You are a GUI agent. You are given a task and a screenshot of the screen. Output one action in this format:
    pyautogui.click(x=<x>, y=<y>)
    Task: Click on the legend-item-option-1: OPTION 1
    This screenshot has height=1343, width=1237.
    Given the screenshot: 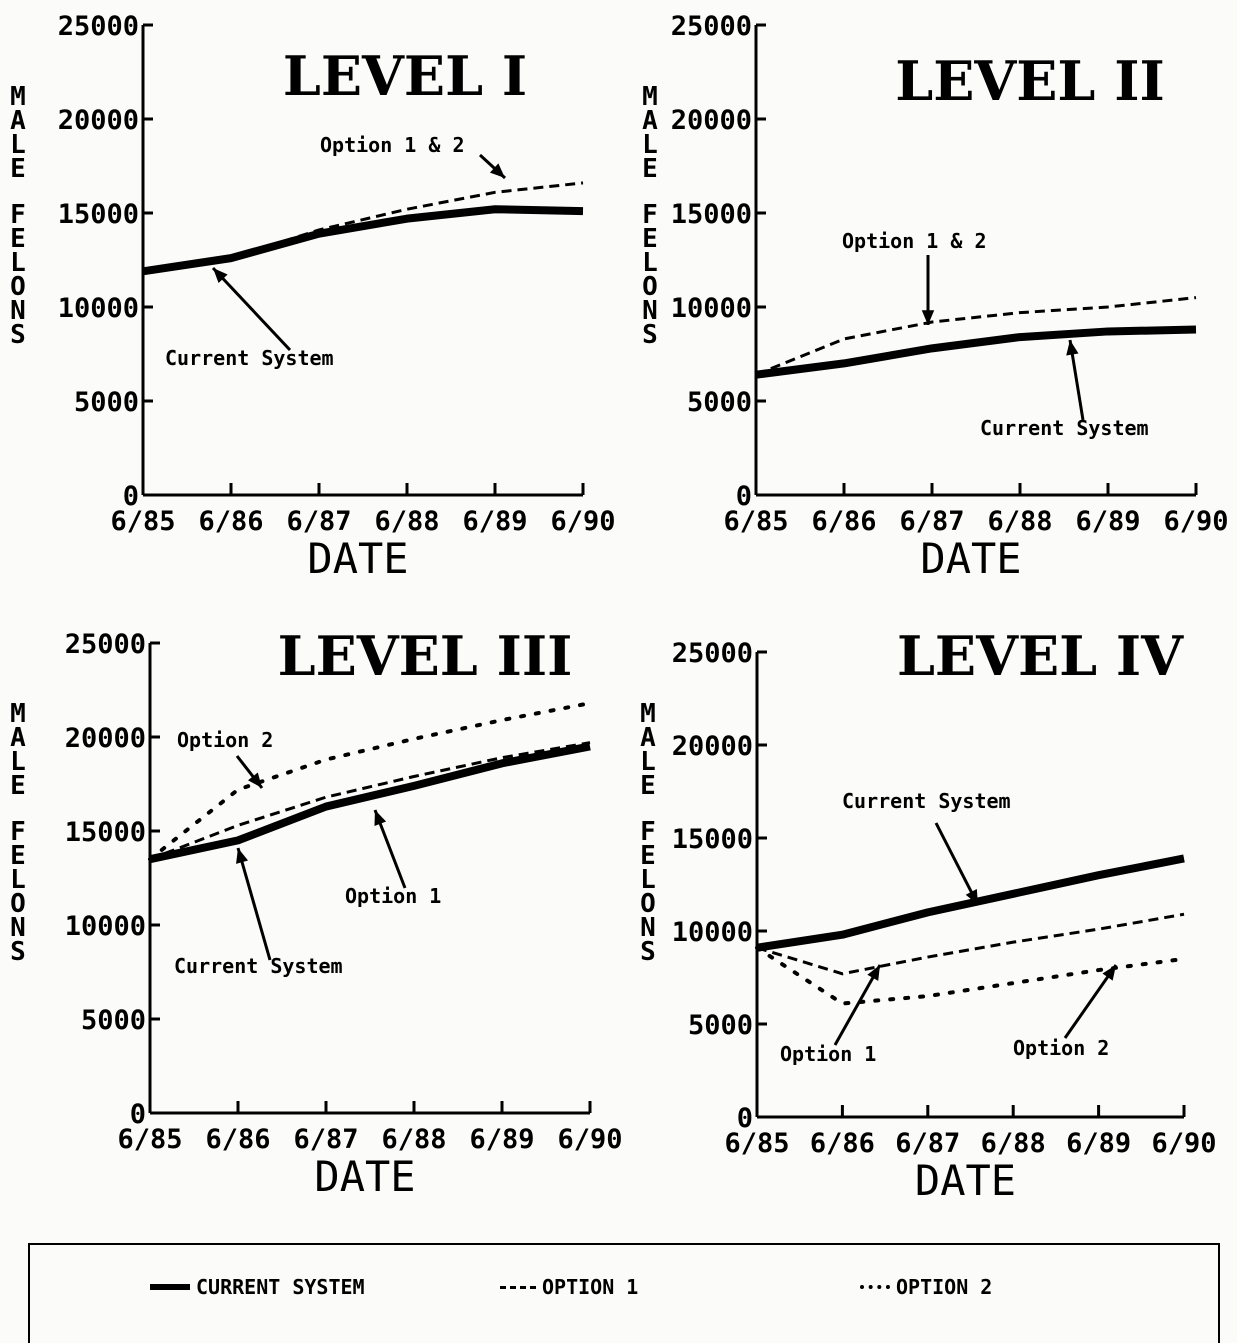 What is the action you would take?
    pyautogui.click(x=569, y=1287)
    